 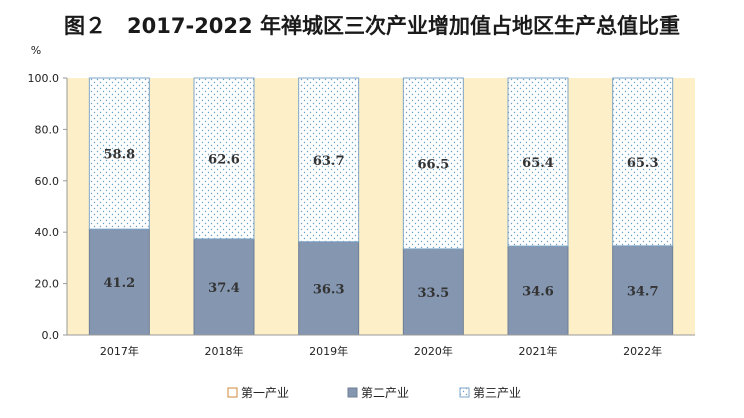 What do you see at coordinates (433, 351) in the screenshot?
I see `x-tick-label: 2020年` at bounding box center [433, 351].